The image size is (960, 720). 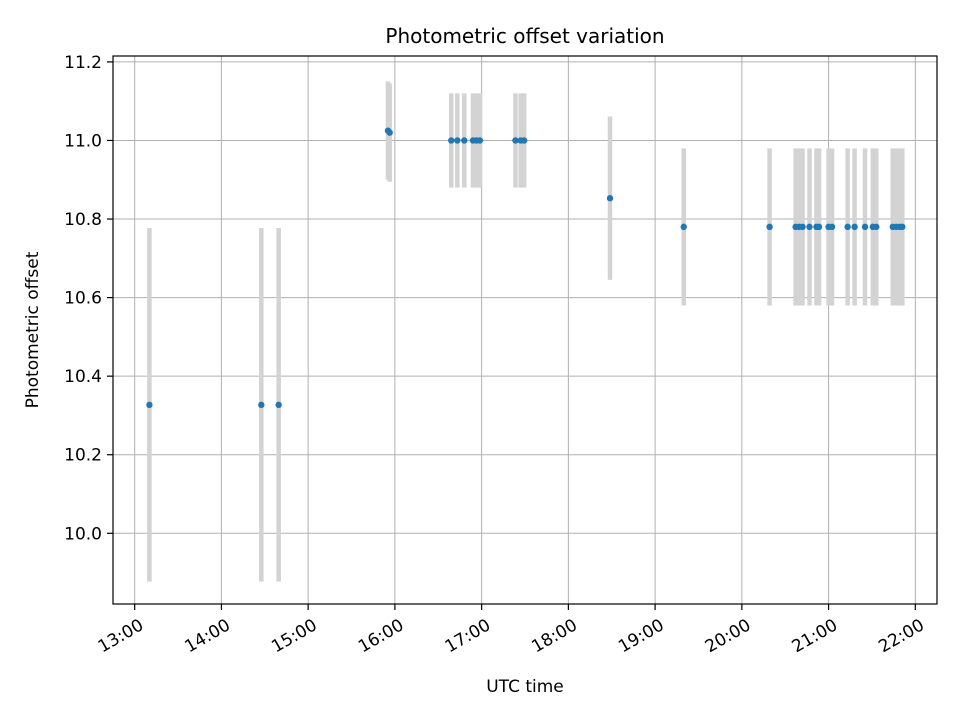 I want to click on x-tick-label: 16:00, so click(x=381, y=636).